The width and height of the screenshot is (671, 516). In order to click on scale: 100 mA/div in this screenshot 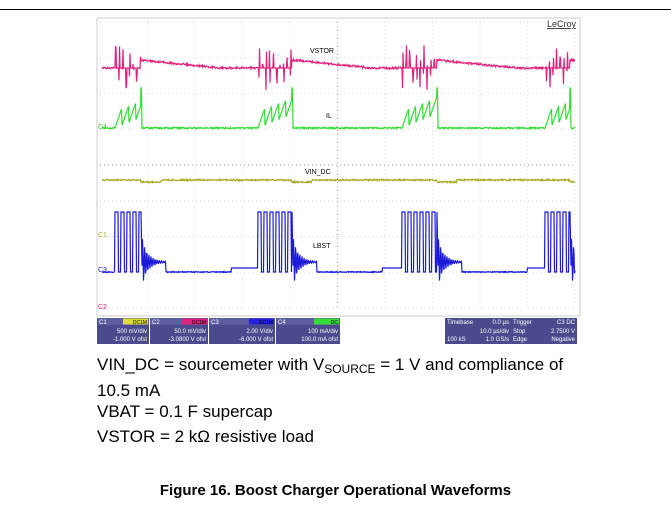, I will do `click(323, 332)`.